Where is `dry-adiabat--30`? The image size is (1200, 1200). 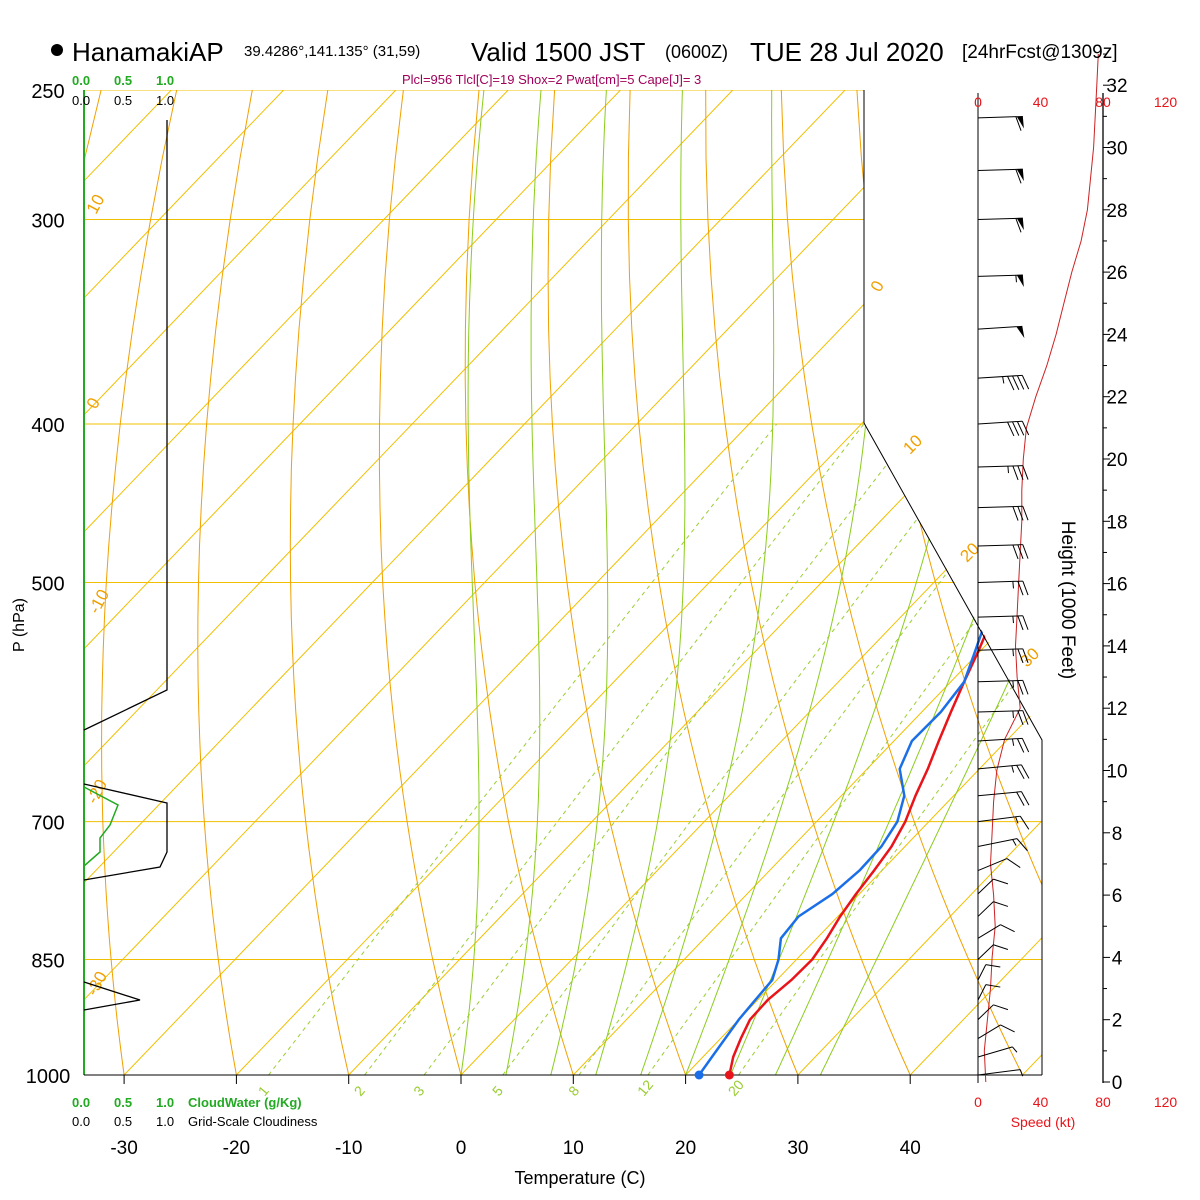
dry-adiabat--30 is located at coordinates (139, 582).